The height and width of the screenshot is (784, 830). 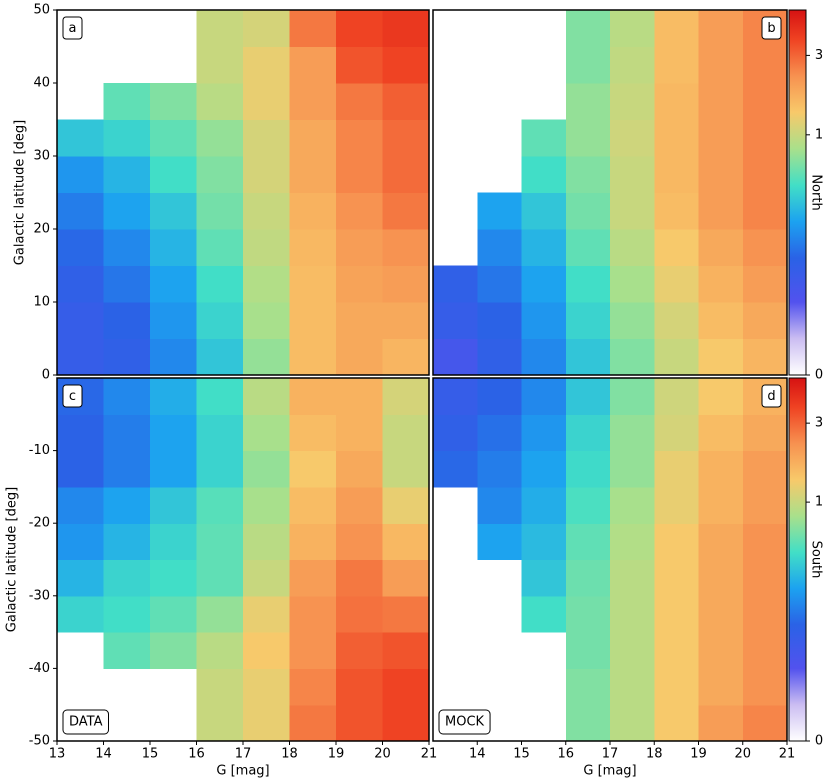 What do you see at coordinates (819, 134) in the screenshot?
I see `colorbar-tick-label: 1` at bounding box center [819, 134].